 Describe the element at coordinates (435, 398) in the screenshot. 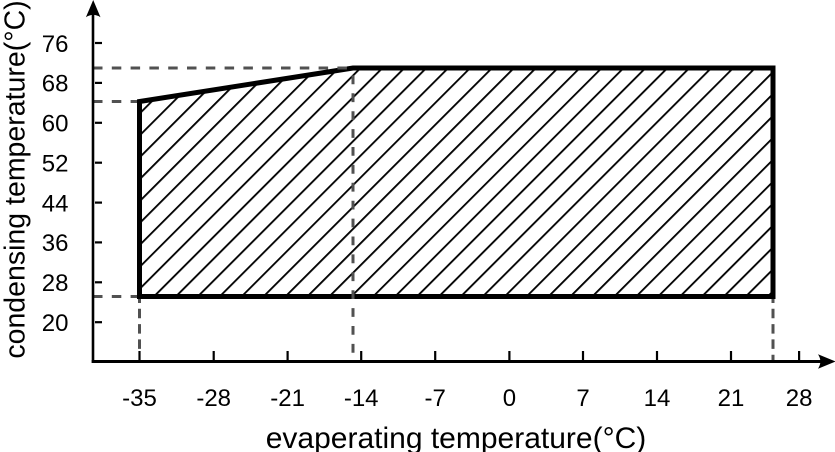

I see `svg-text: -7` at that location.